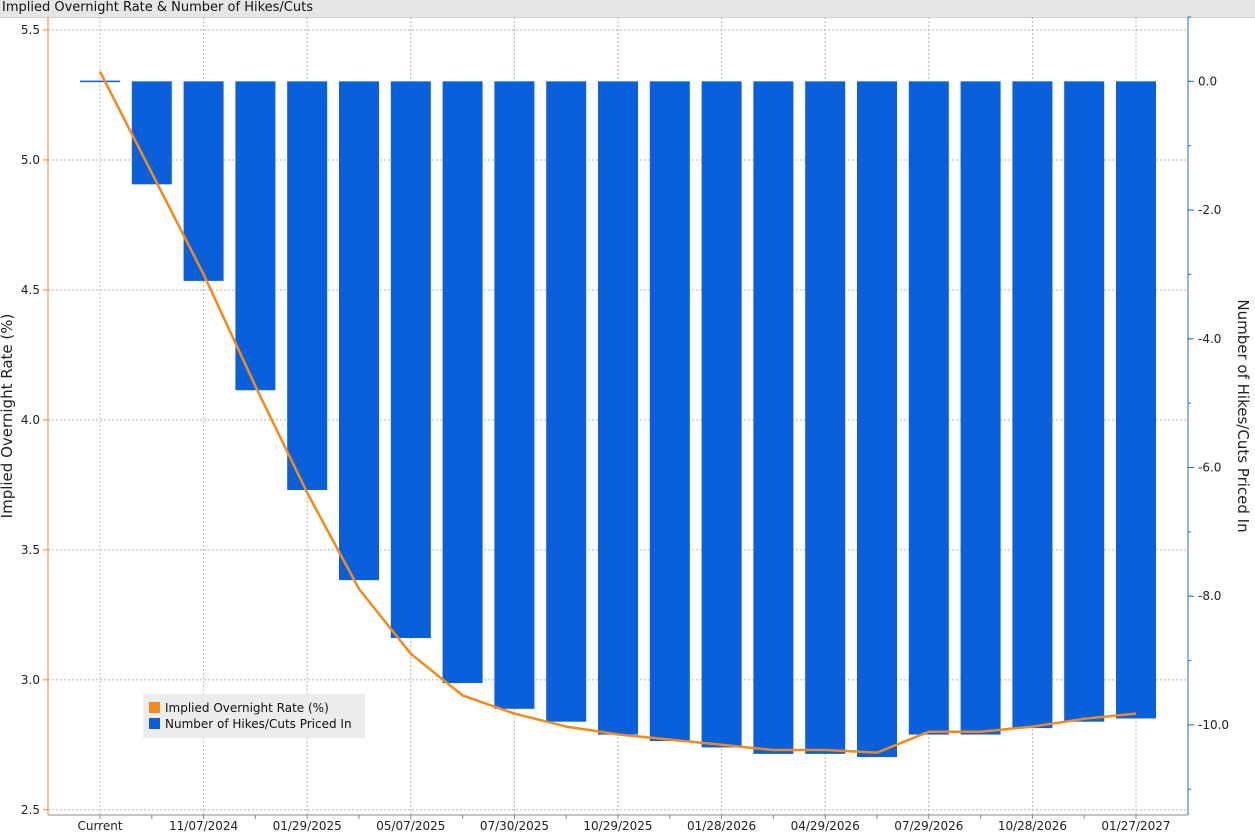 Image resolution: width=1255 pixels, height=837 pixels. What do you see at coordinates (825, 826) in the screenshot?
I see `x-tick-label: 04/29/2026` at bounding box center [825, 826].